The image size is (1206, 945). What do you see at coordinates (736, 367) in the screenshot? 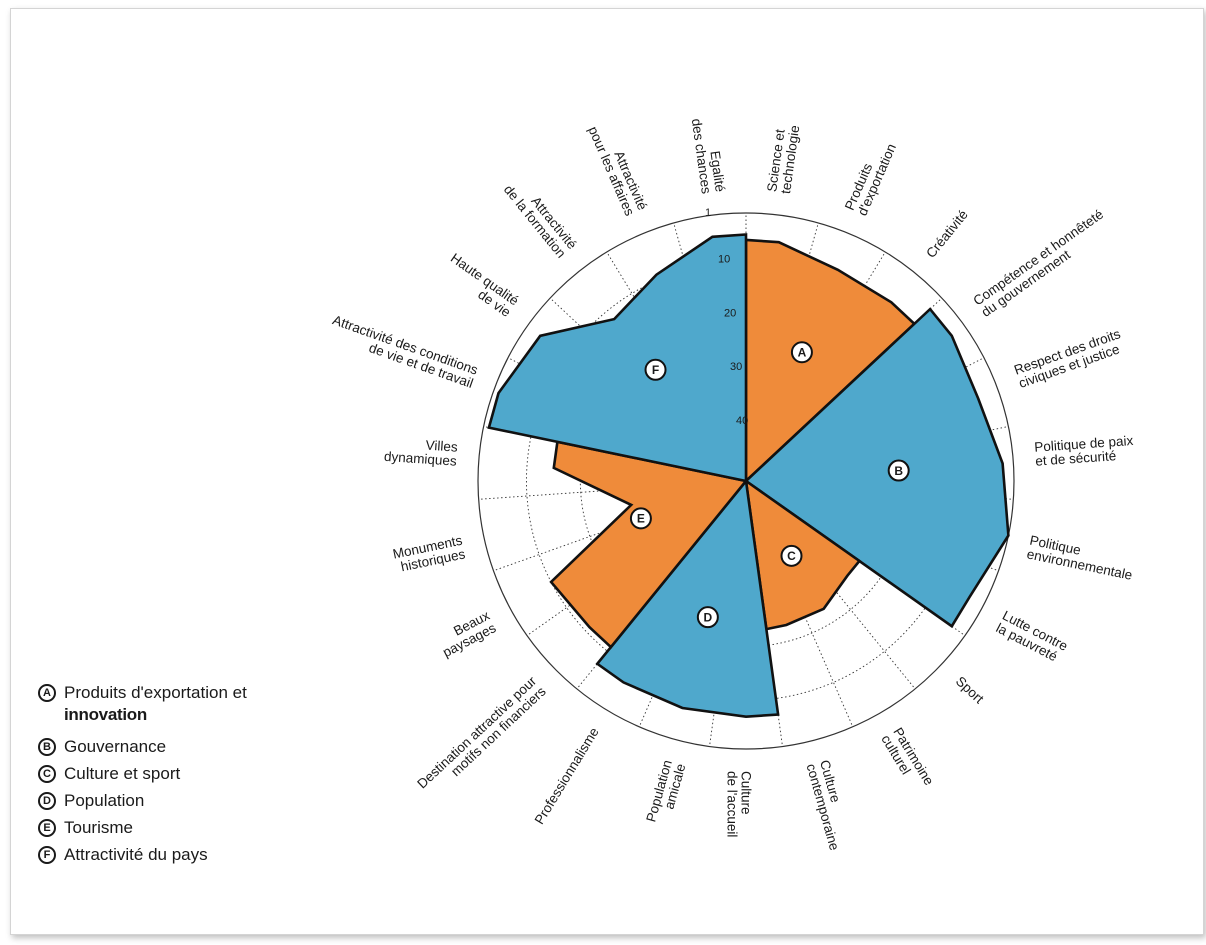
I see `scale-tick-label: 30` at bounding box center [736, 367].